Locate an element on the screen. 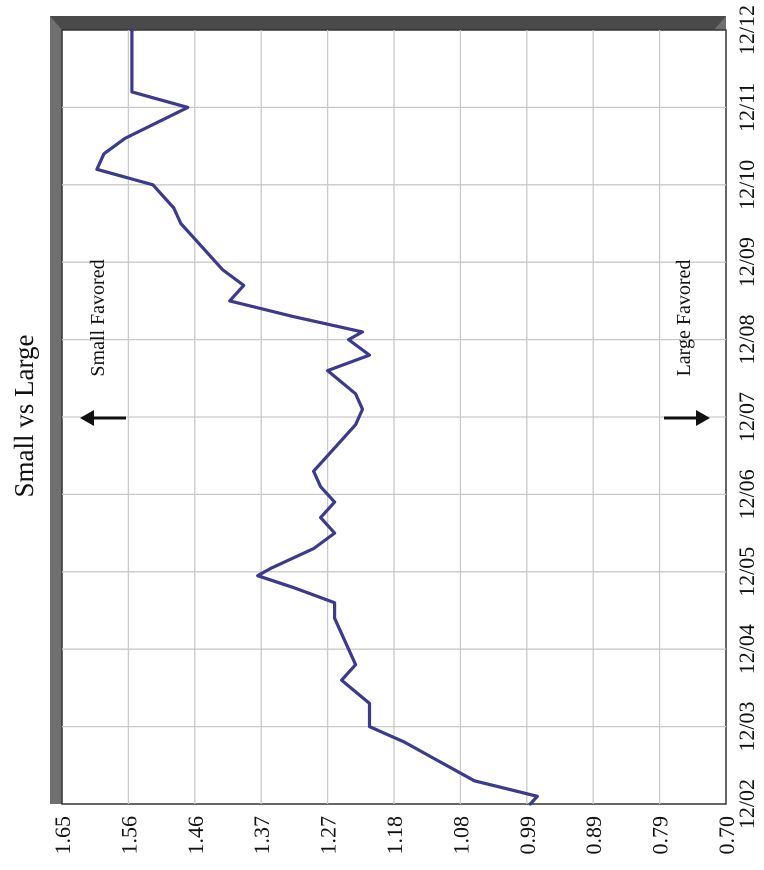  large-favored-label: Large Favored is located at coordinates (684, 318).